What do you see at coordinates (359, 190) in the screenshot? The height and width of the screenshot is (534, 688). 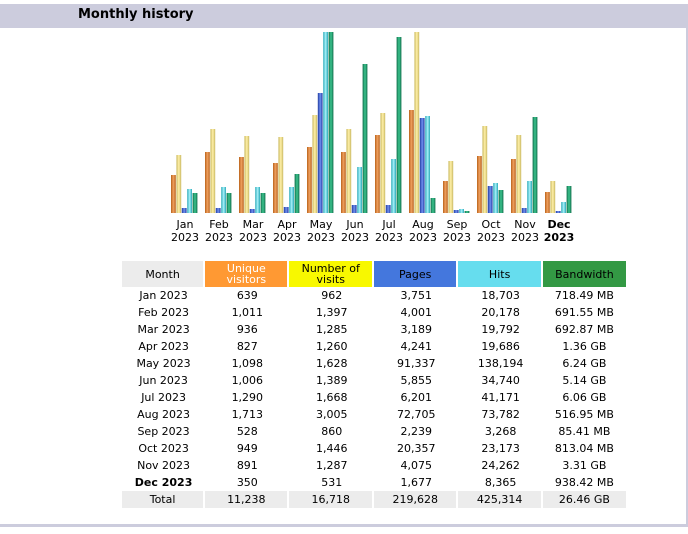 I see `bar-hits-jun` at bounding box center [359, 190].